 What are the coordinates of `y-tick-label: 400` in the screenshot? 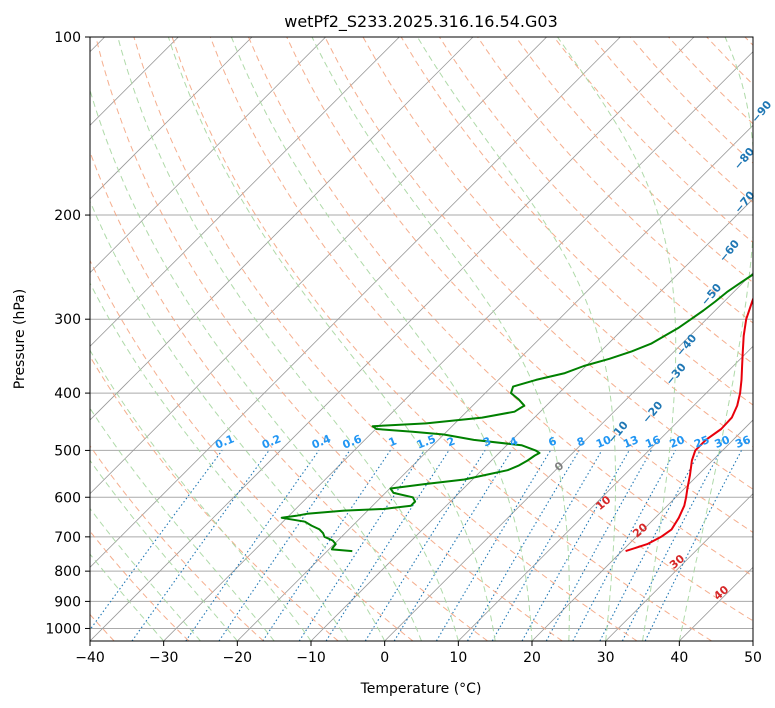 It's located at (67, 394).